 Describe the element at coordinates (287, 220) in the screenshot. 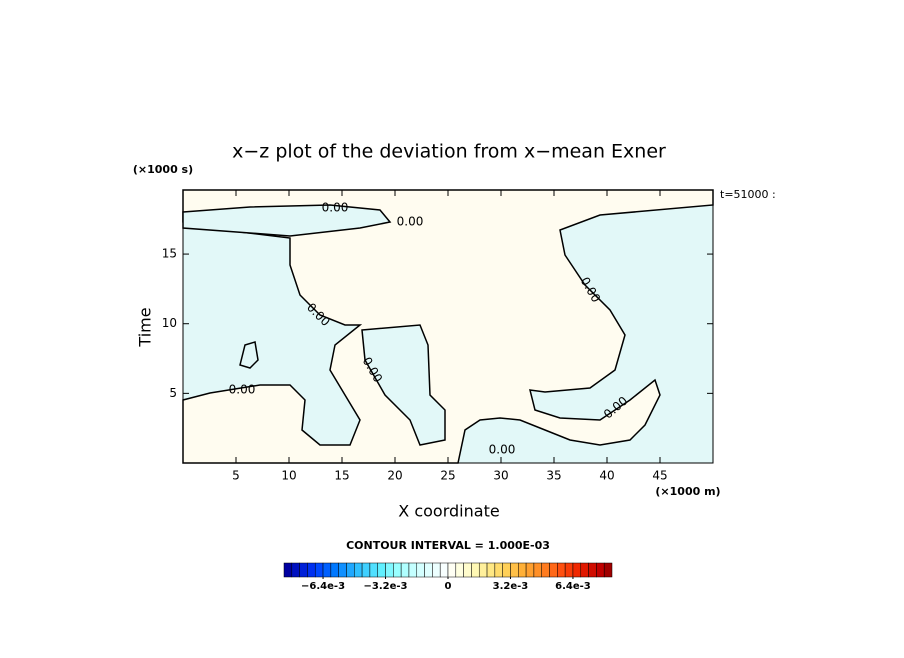

I see `negative-streak` at that location.